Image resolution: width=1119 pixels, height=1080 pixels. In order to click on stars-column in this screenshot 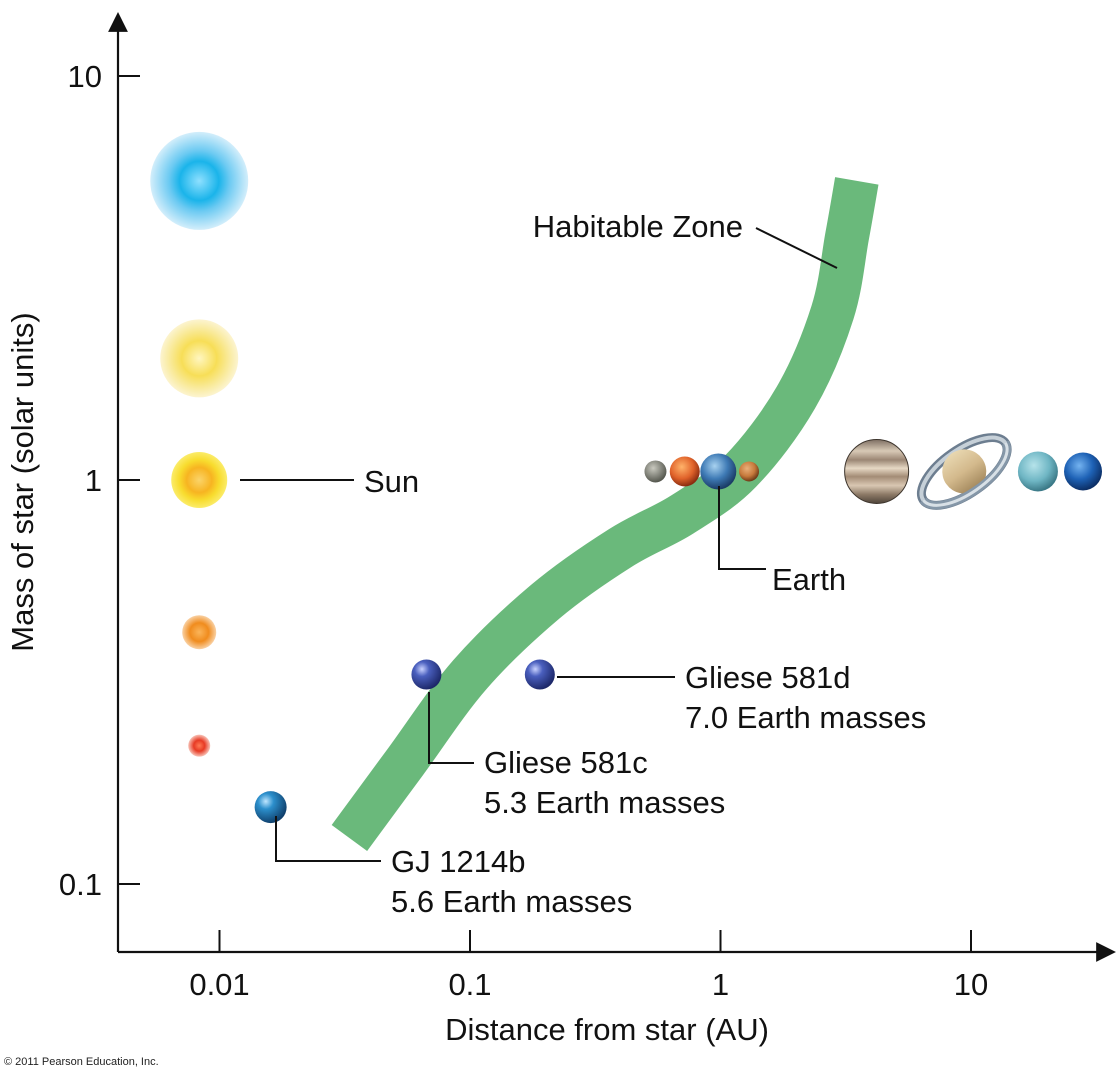, I will do `click(199, 444)`.